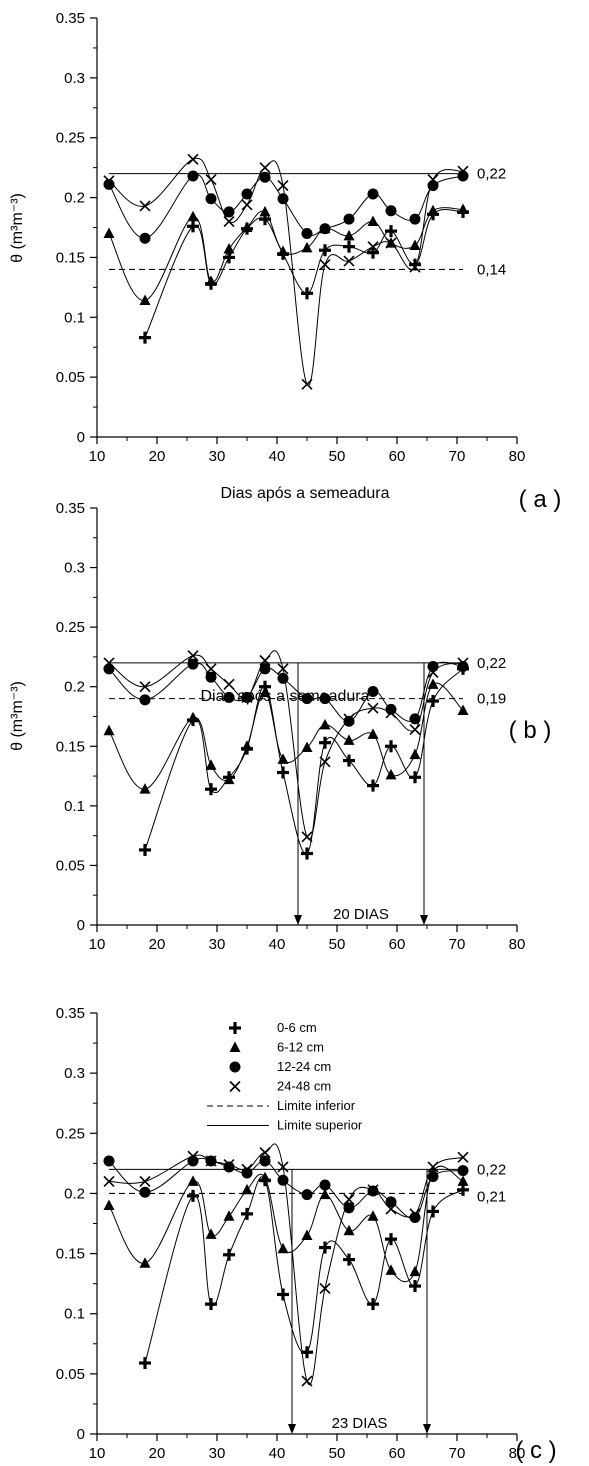  Describe the element at coordinates (535, 1450) in the screenshot. I see `panel-label: ( c )` at that location.